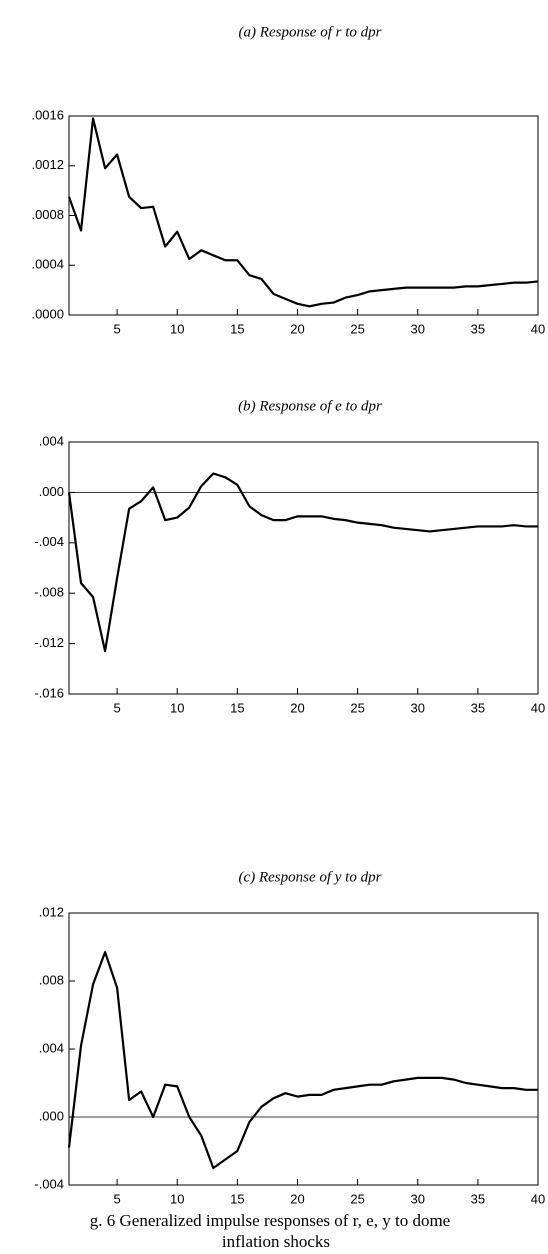  I want to click on chart-title: (b) Response of e to dpr, so click(310, 406).